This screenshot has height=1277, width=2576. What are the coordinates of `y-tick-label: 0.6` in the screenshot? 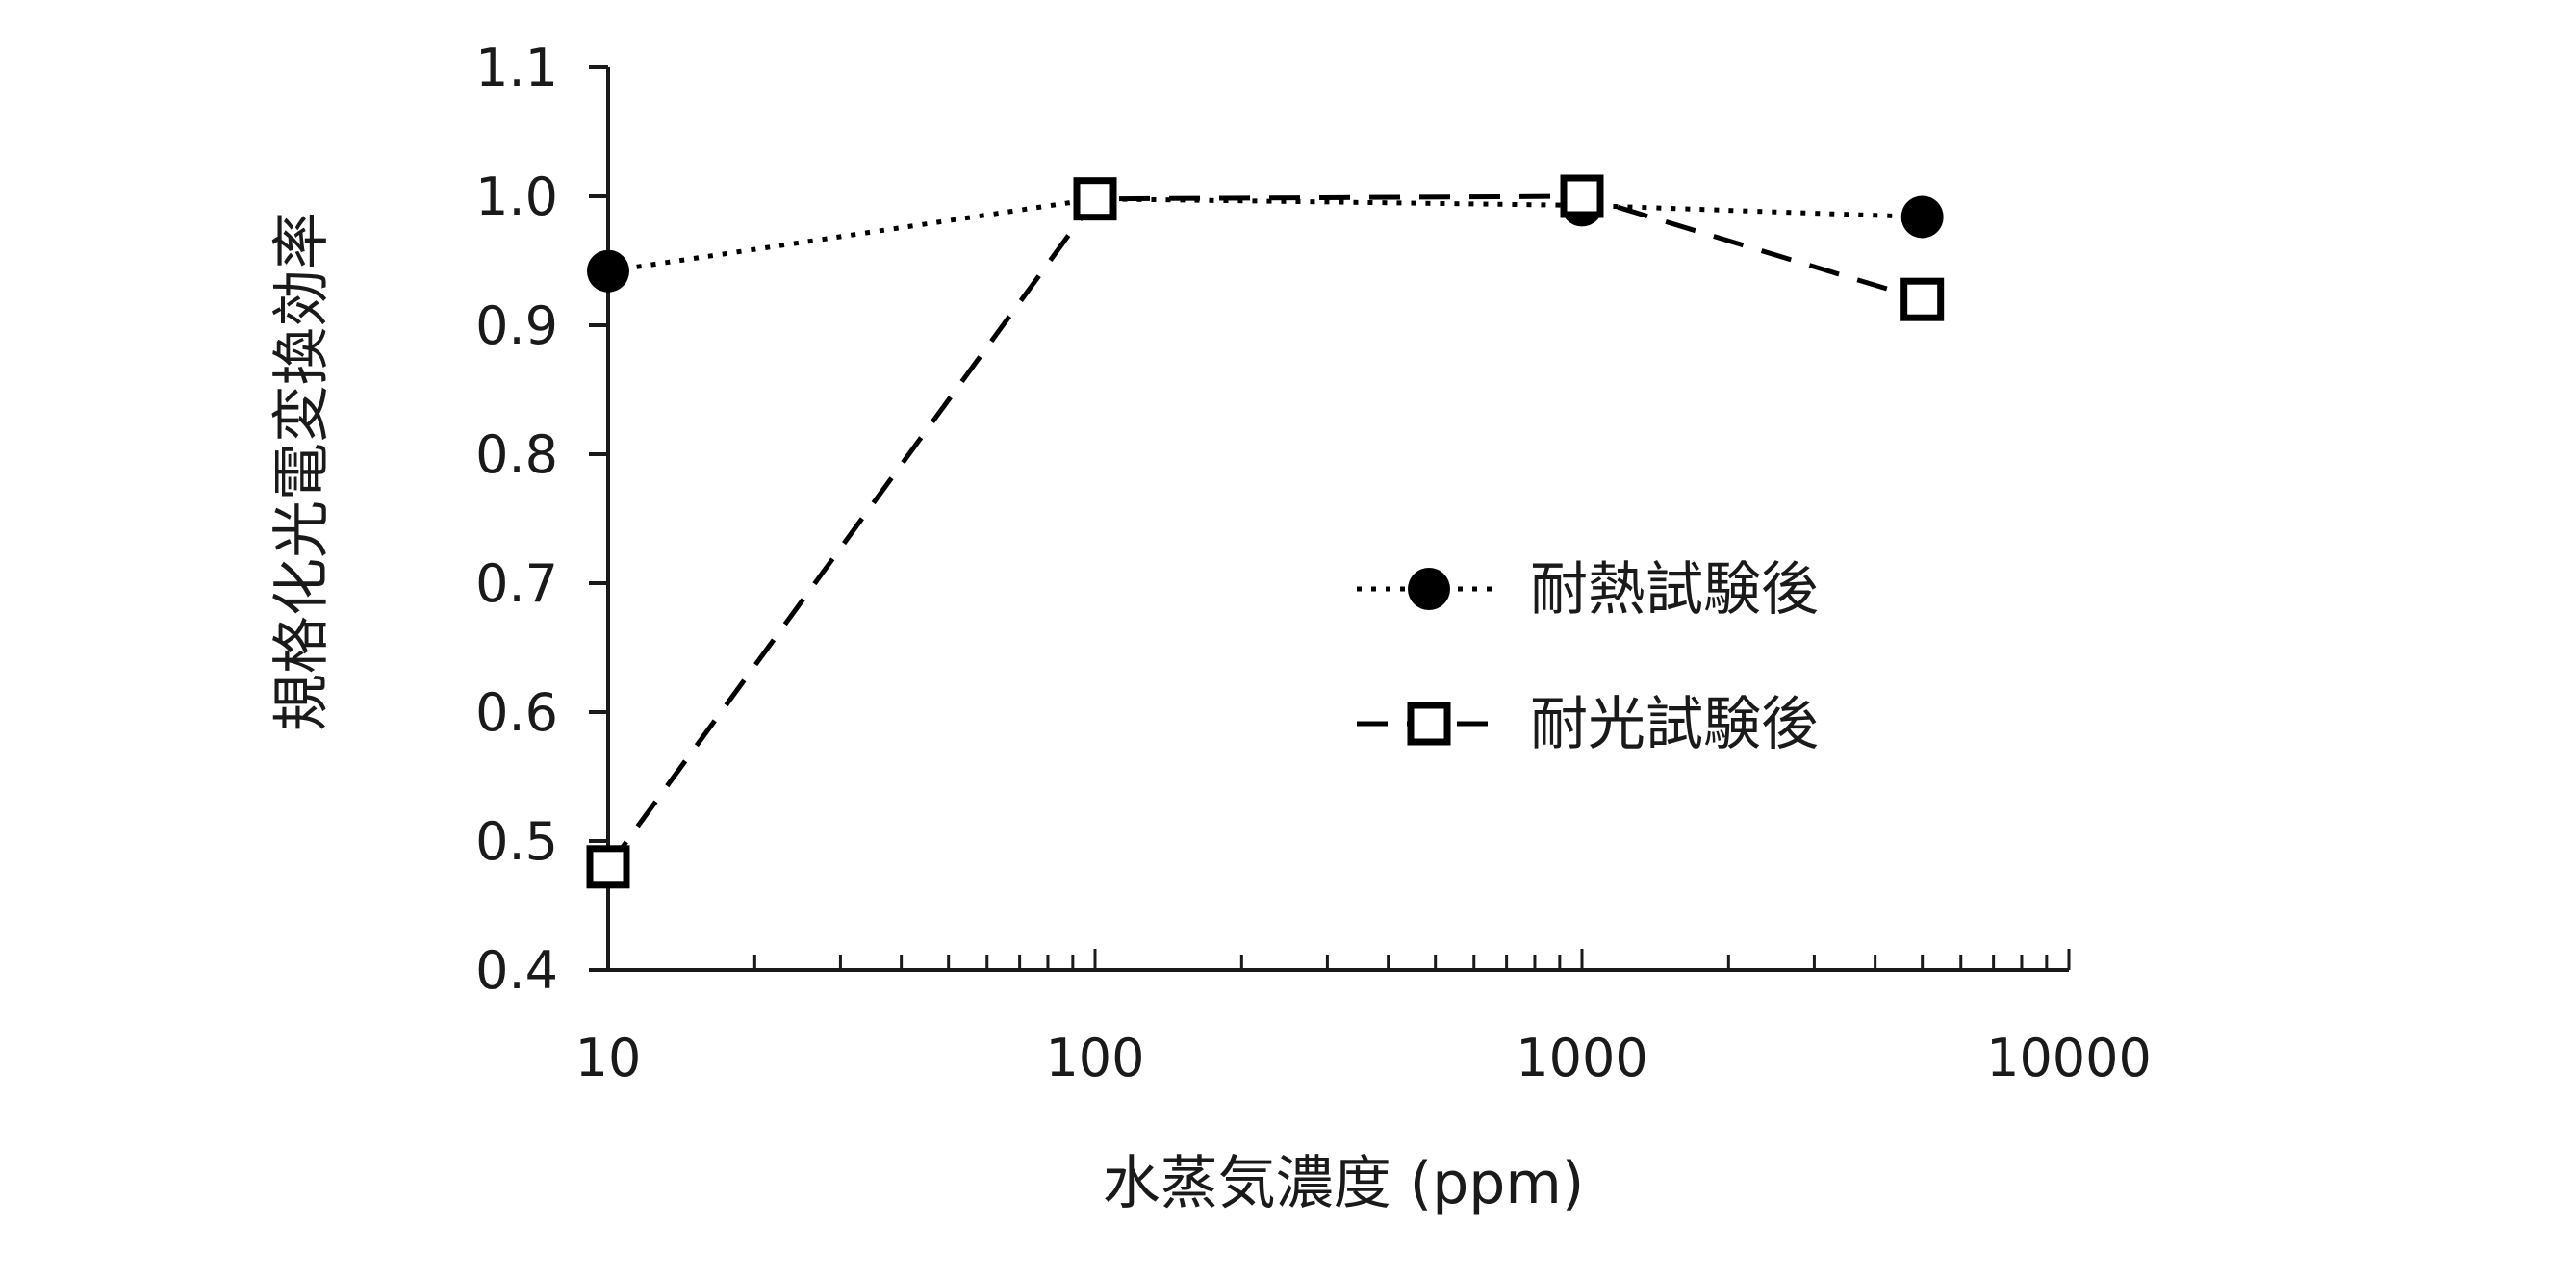 It's located at (516, 712).